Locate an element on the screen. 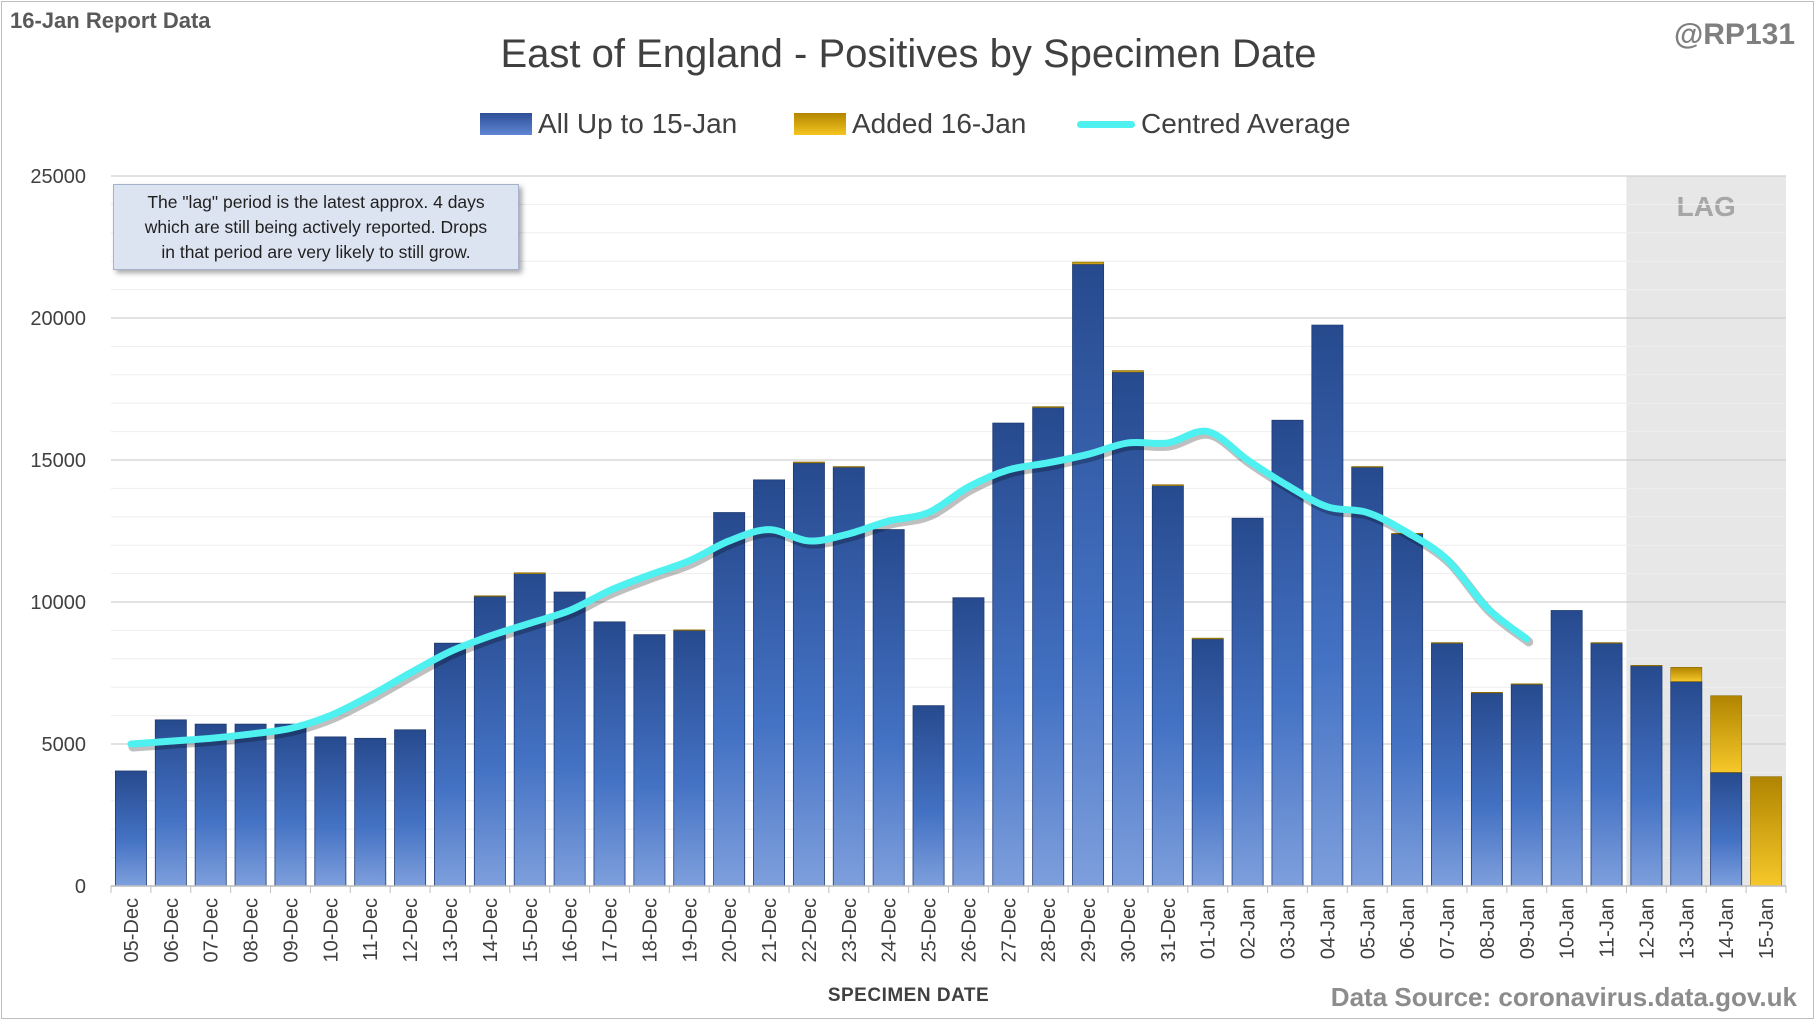  x-tick-label: 01-Jan is located at coordinates (1209, 928).